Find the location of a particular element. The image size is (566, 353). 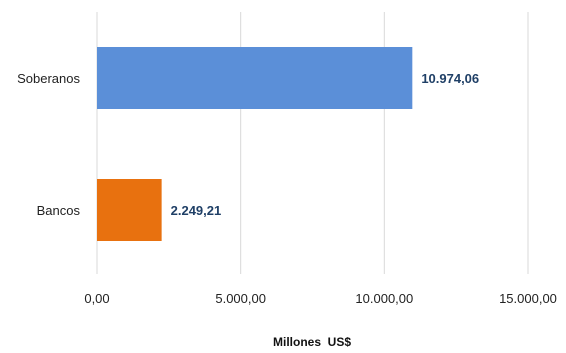

x-tick-label: 10.000,00 is located at coordinates (384, 298).